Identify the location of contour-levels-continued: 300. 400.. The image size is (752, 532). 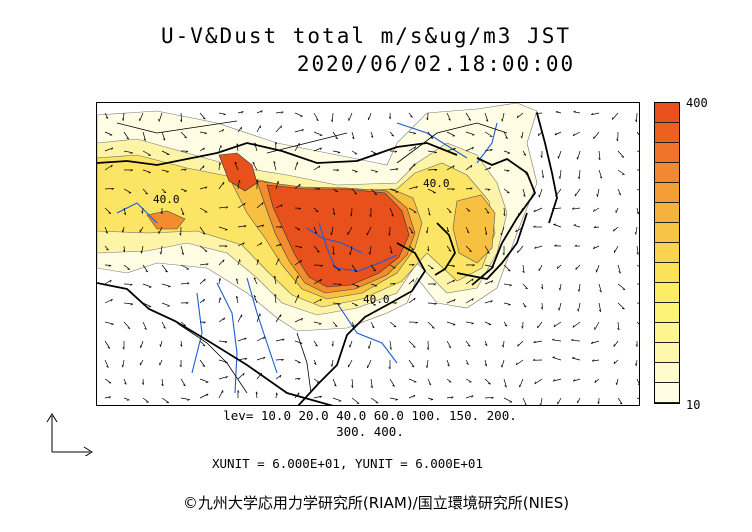
(370, 431).